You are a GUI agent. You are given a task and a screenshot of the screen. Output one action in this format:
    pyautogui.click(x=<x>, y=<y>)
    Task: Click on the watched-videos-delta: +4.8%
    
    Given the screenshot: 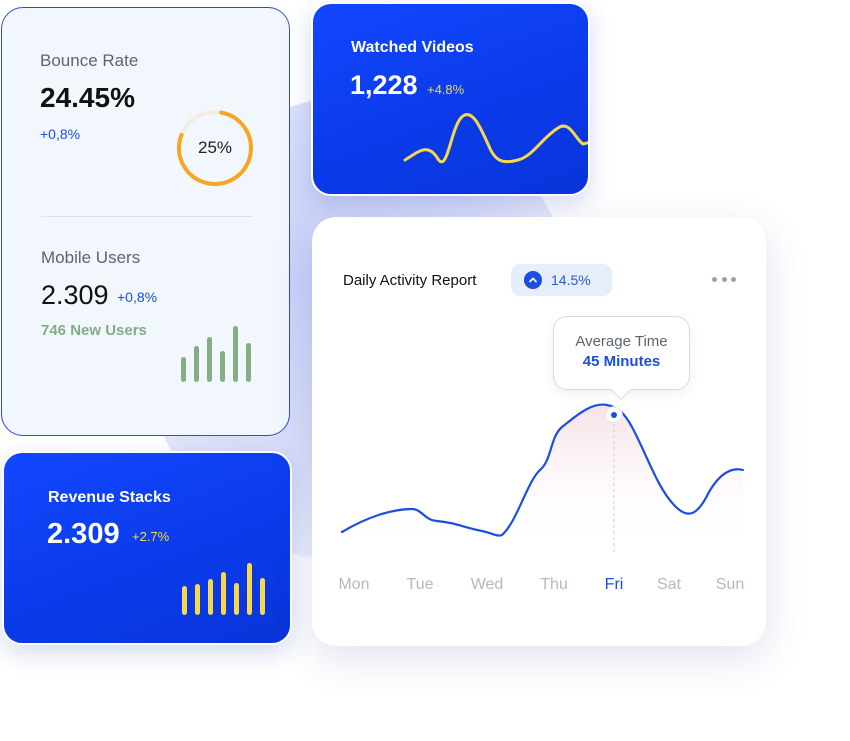 What is the action you would take?
    pyautogui.click(x=446, y=89)
    